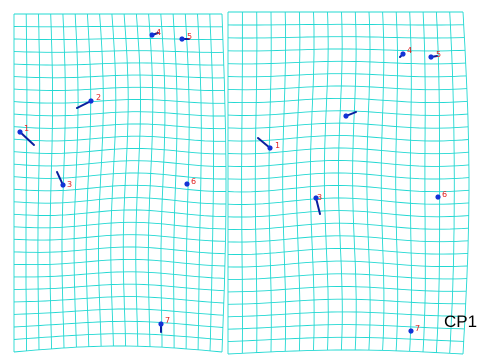 This screenshot has height=356, width=491. Describe the element at coordinates (411, 331) in the screenshot. I see `right-landmark-7-point` at that location.